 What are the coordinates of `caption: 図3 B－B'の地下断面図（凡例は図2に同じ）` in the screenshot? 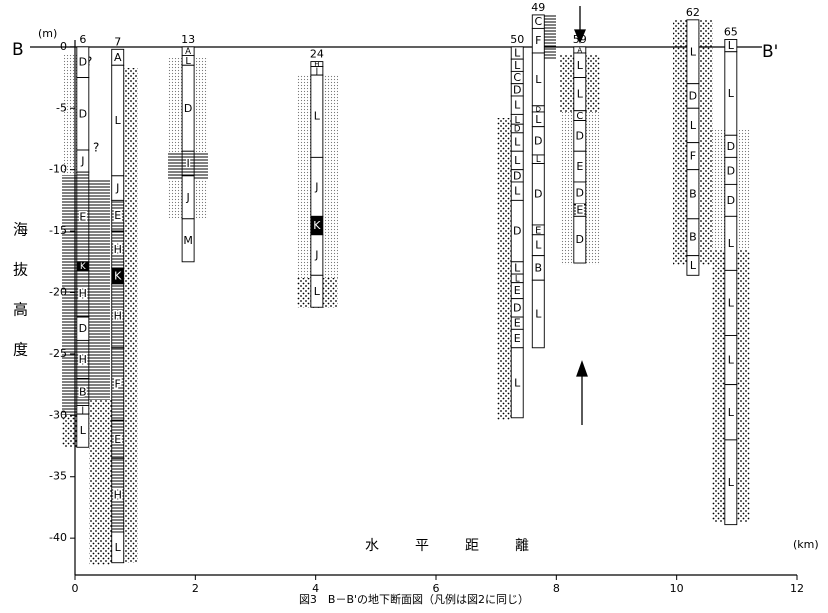 It's located at (414, 599).